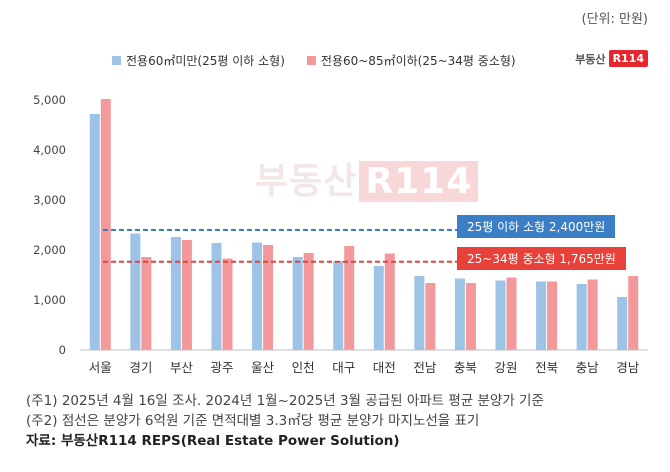 The width and height of the screenshot is (670, 472). Describe the element at coordinates (505, 367) in the screenshot. I see `x-tick-label: 강원` at that location.